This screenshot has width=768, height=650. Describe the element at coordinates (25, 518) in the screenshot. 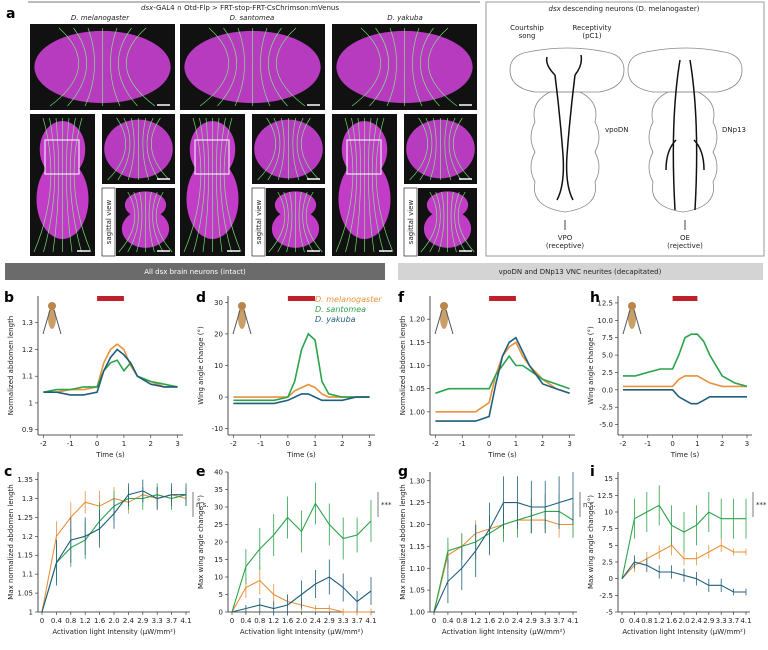

I see `y-tick-label: 1.25` at that location.